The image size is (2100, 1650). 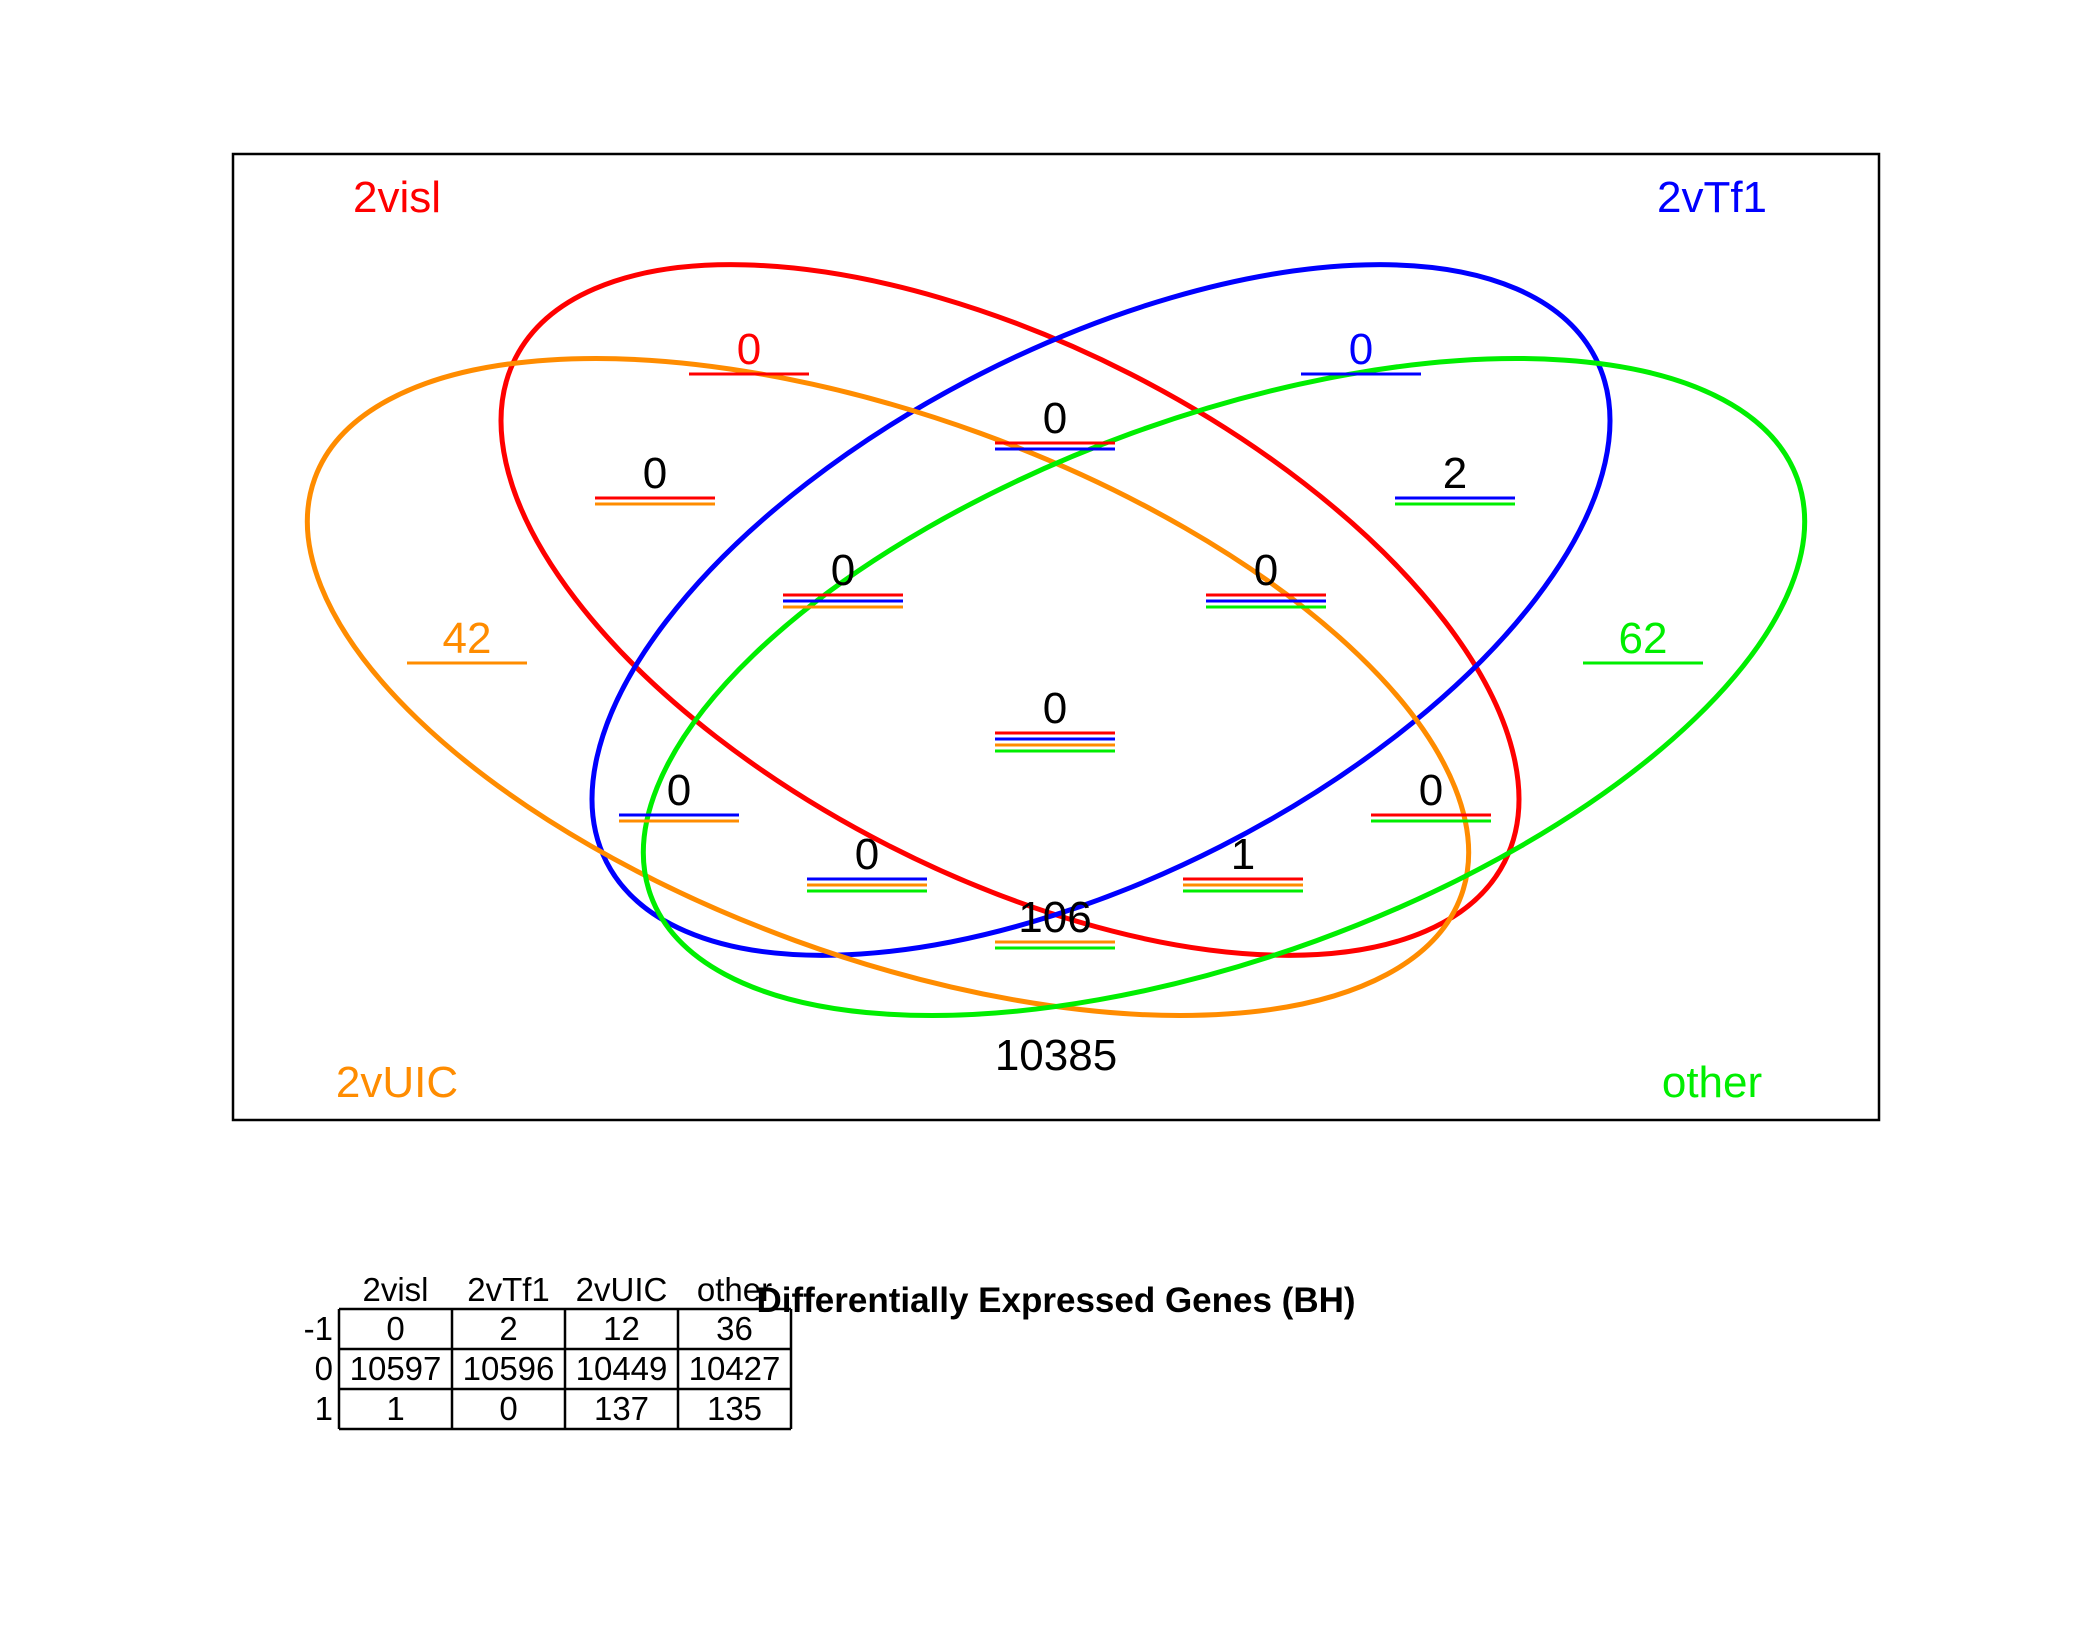 I want to click on region-a: 0, so click(x=749, y=350).